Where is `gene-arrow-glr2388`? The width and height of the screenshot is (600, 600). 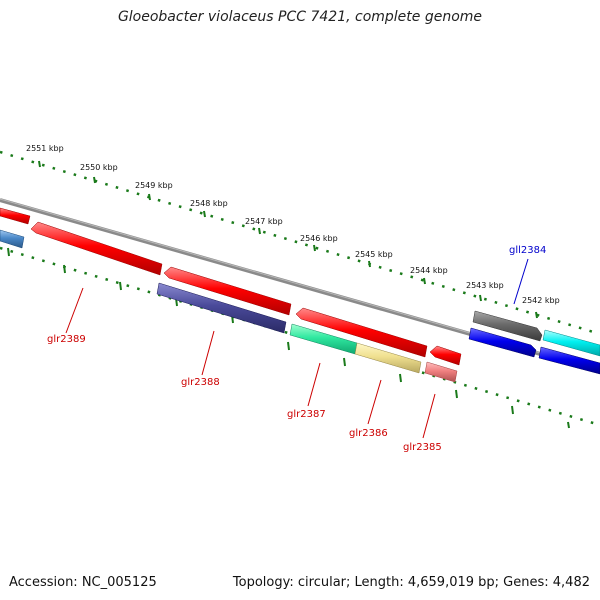 gene-arrow-glr2388 is located at coordinates (227, 291).